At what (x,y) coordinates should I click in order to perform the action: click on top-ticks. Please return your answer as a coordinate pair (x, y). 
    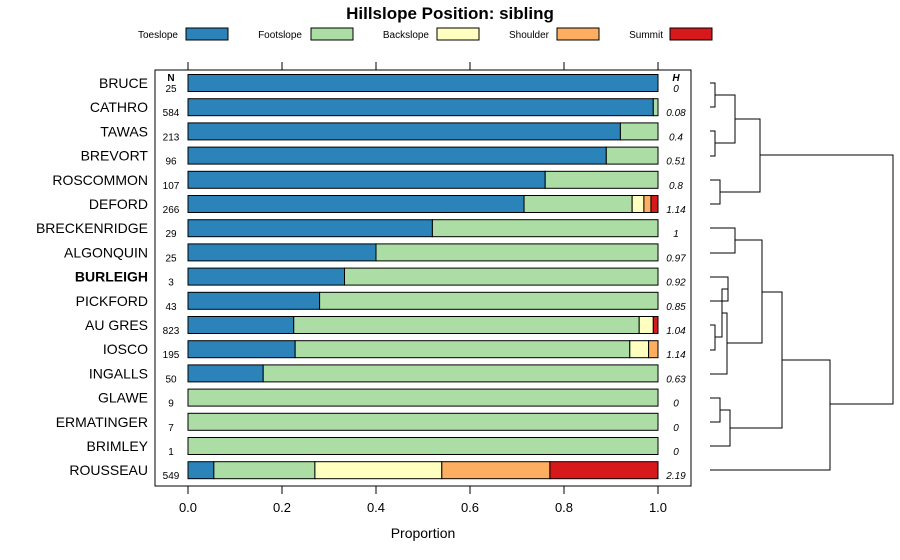
    Looking at the image, I should click on (423, 66).